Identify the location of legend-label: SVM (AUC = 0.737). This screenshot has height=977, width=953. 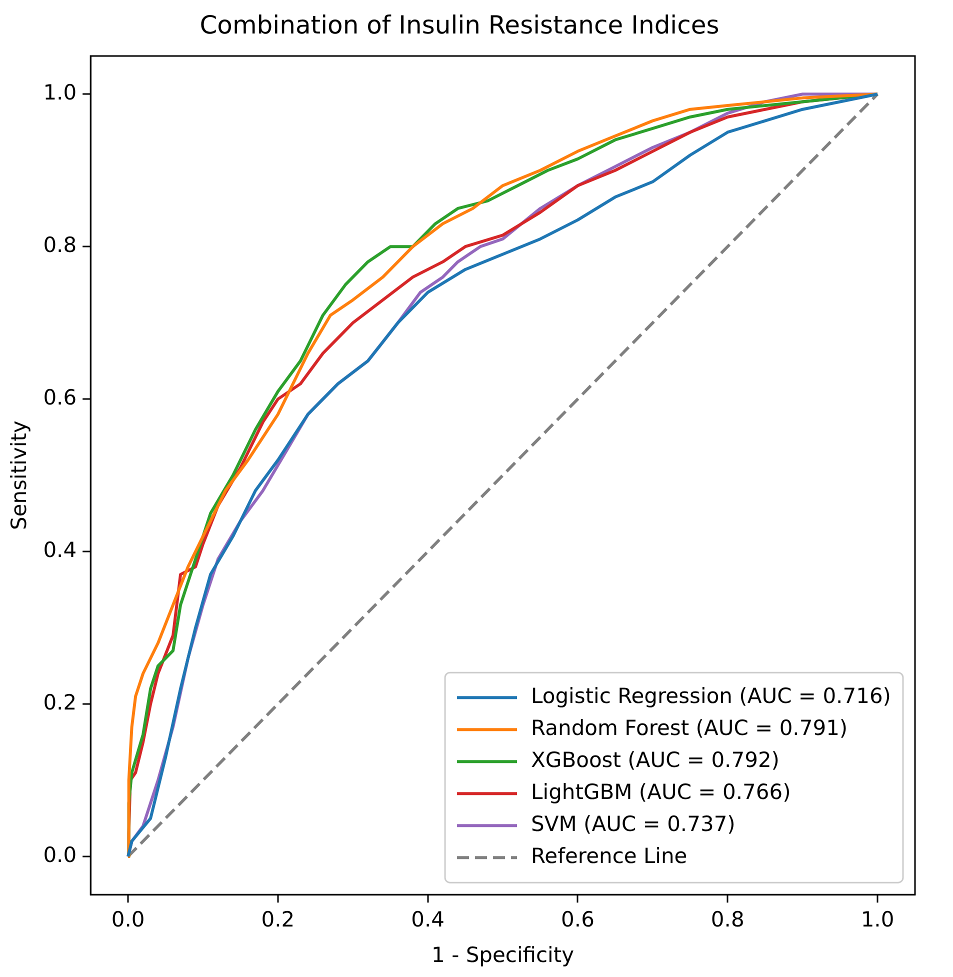
(633, 824).